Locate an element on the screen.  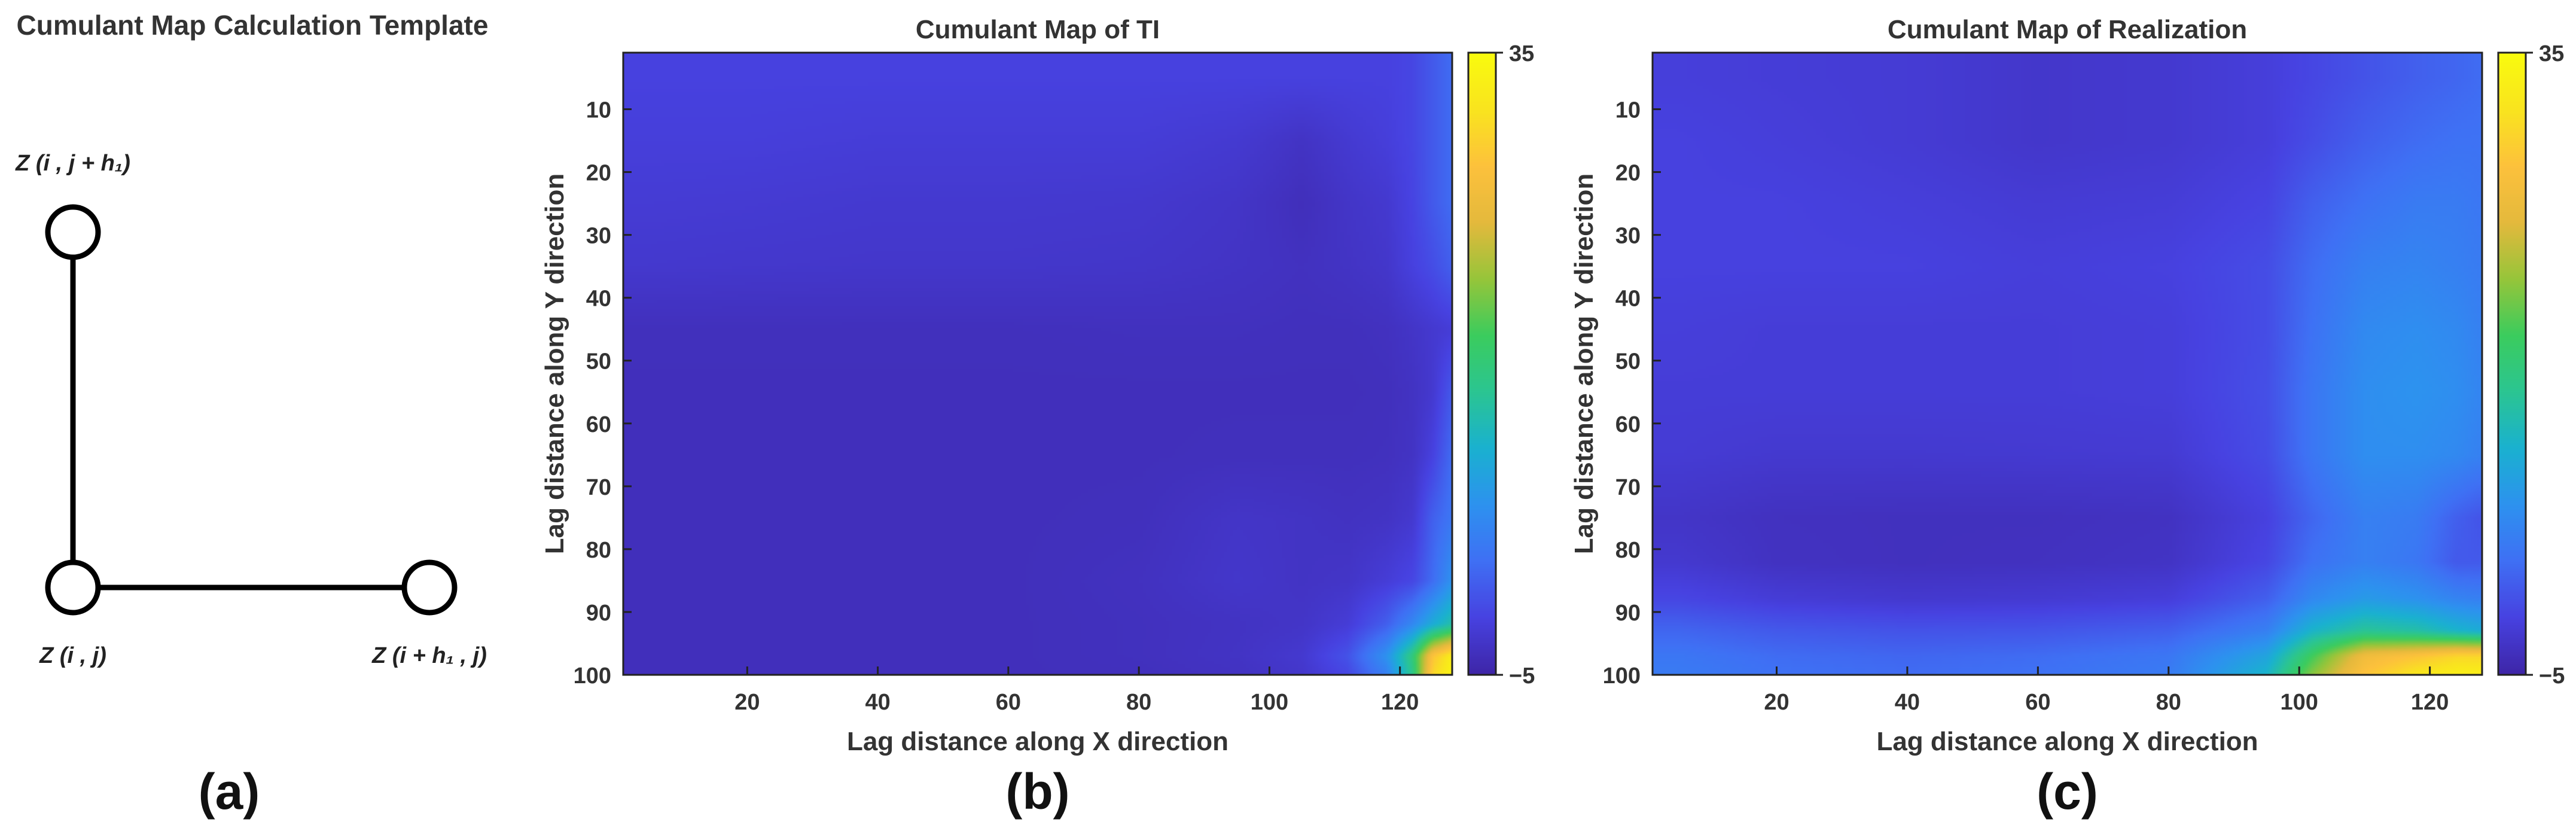
node-origin-circle is located at coordinates (73, 587).